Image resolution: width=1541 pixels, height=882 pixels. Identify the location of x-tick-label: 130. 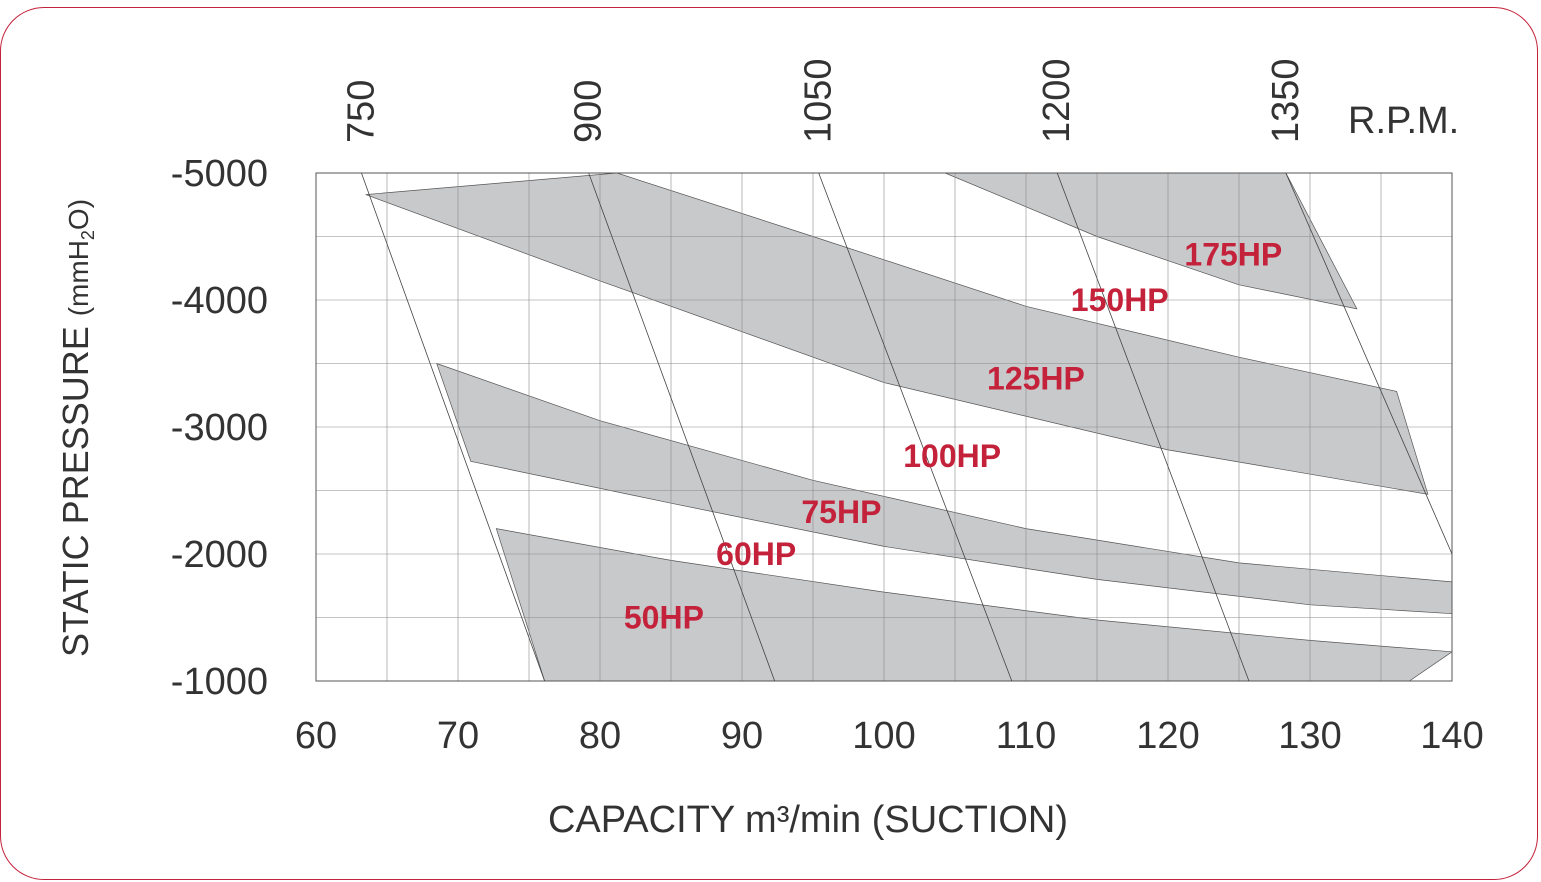
(1309, 736).